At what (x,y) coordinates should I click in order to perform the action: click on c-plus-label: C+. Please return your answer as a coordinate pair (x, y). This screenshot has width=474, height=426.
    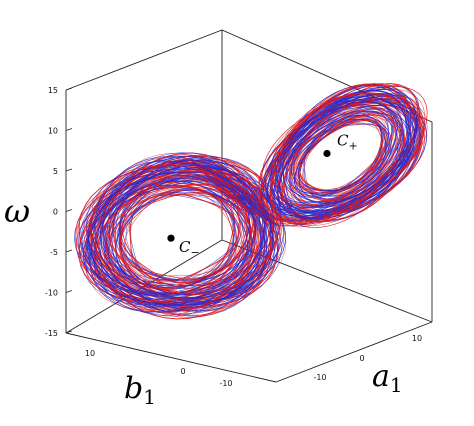
    Looking at the image, I should click on (347, 142).